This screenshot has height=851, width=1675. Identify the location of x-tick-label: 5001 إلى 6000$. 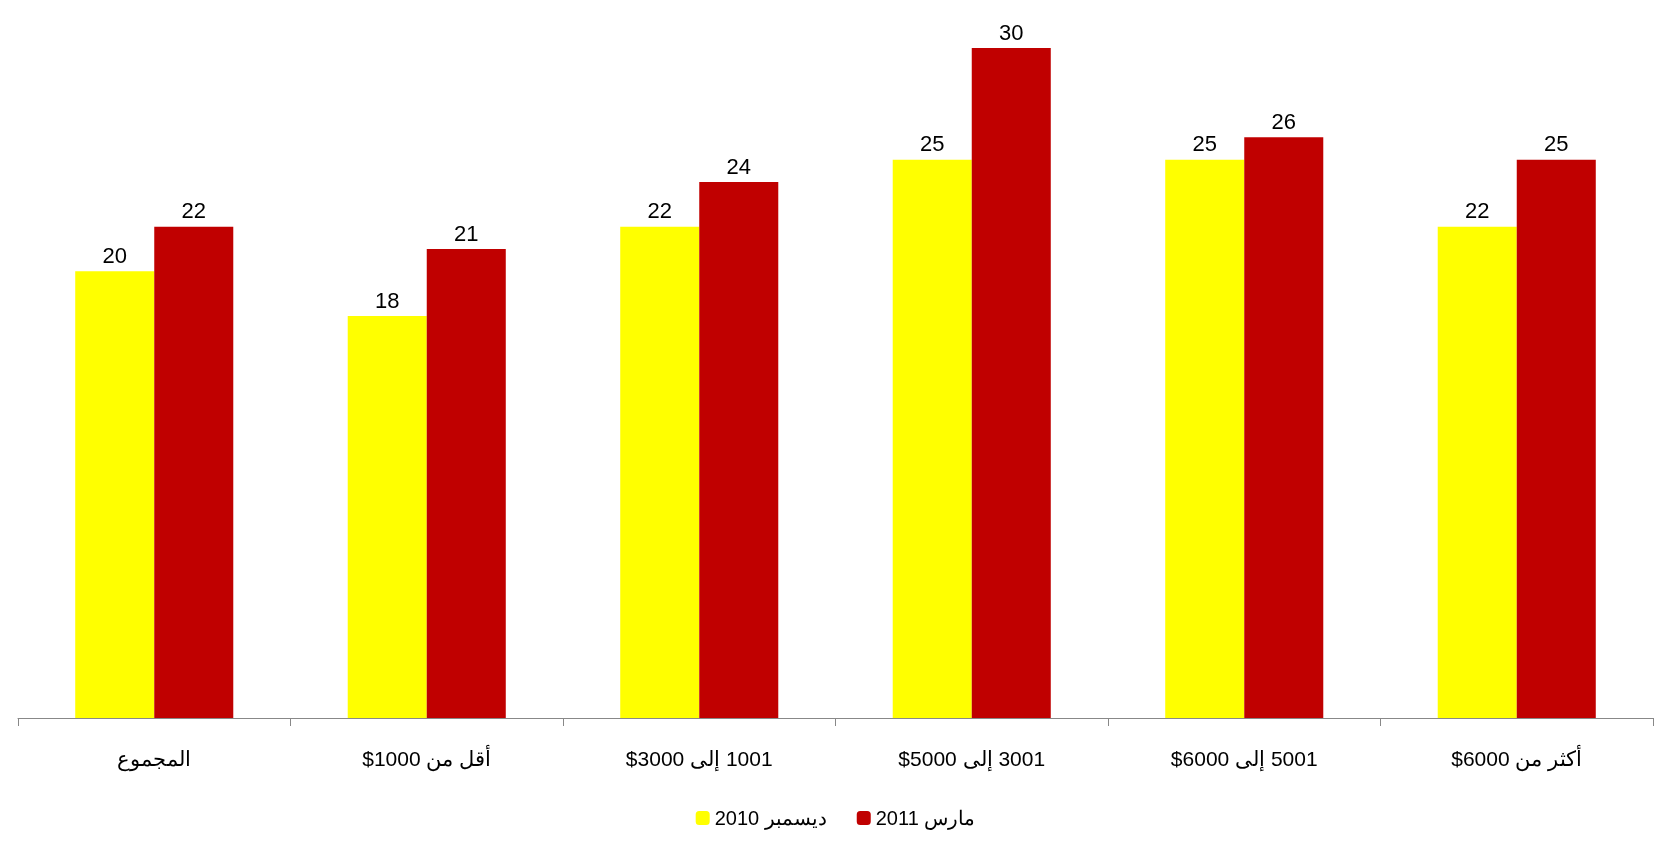
(1244, 759).